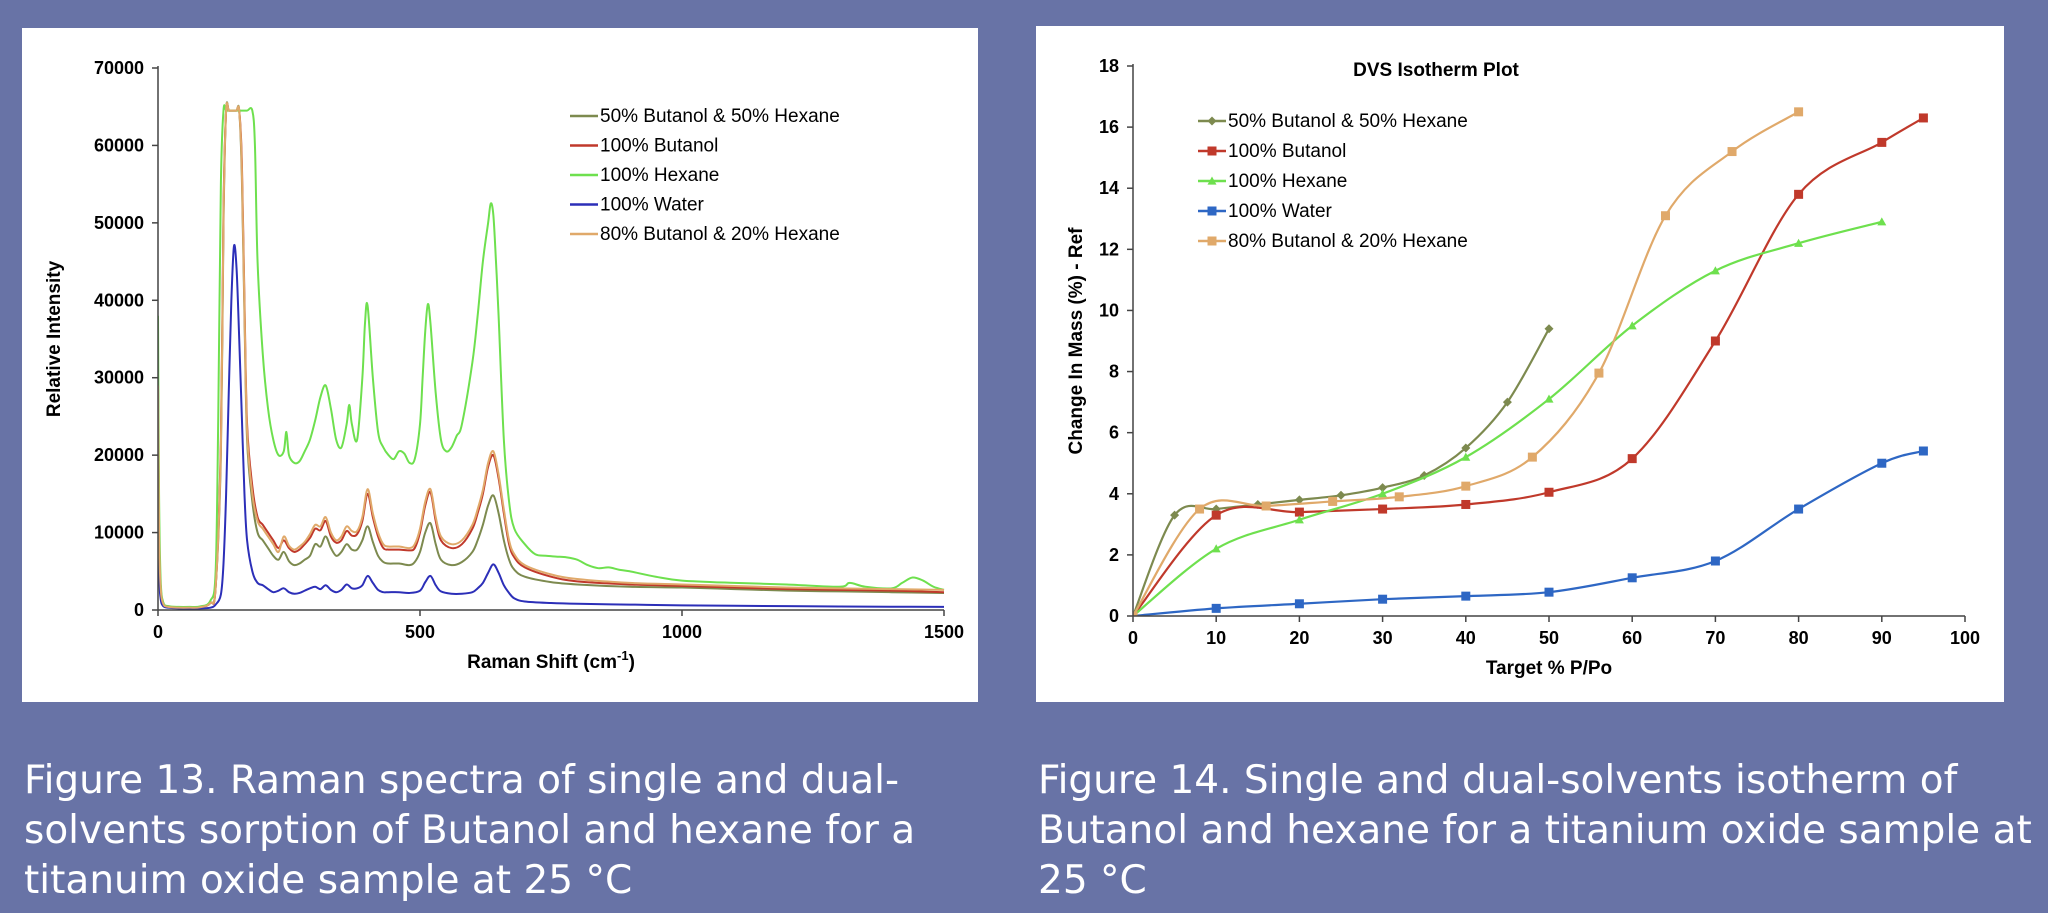 This screenshot has height=913, width=2048. I want to click on y-tick-label: 70000, so click(119, 68).